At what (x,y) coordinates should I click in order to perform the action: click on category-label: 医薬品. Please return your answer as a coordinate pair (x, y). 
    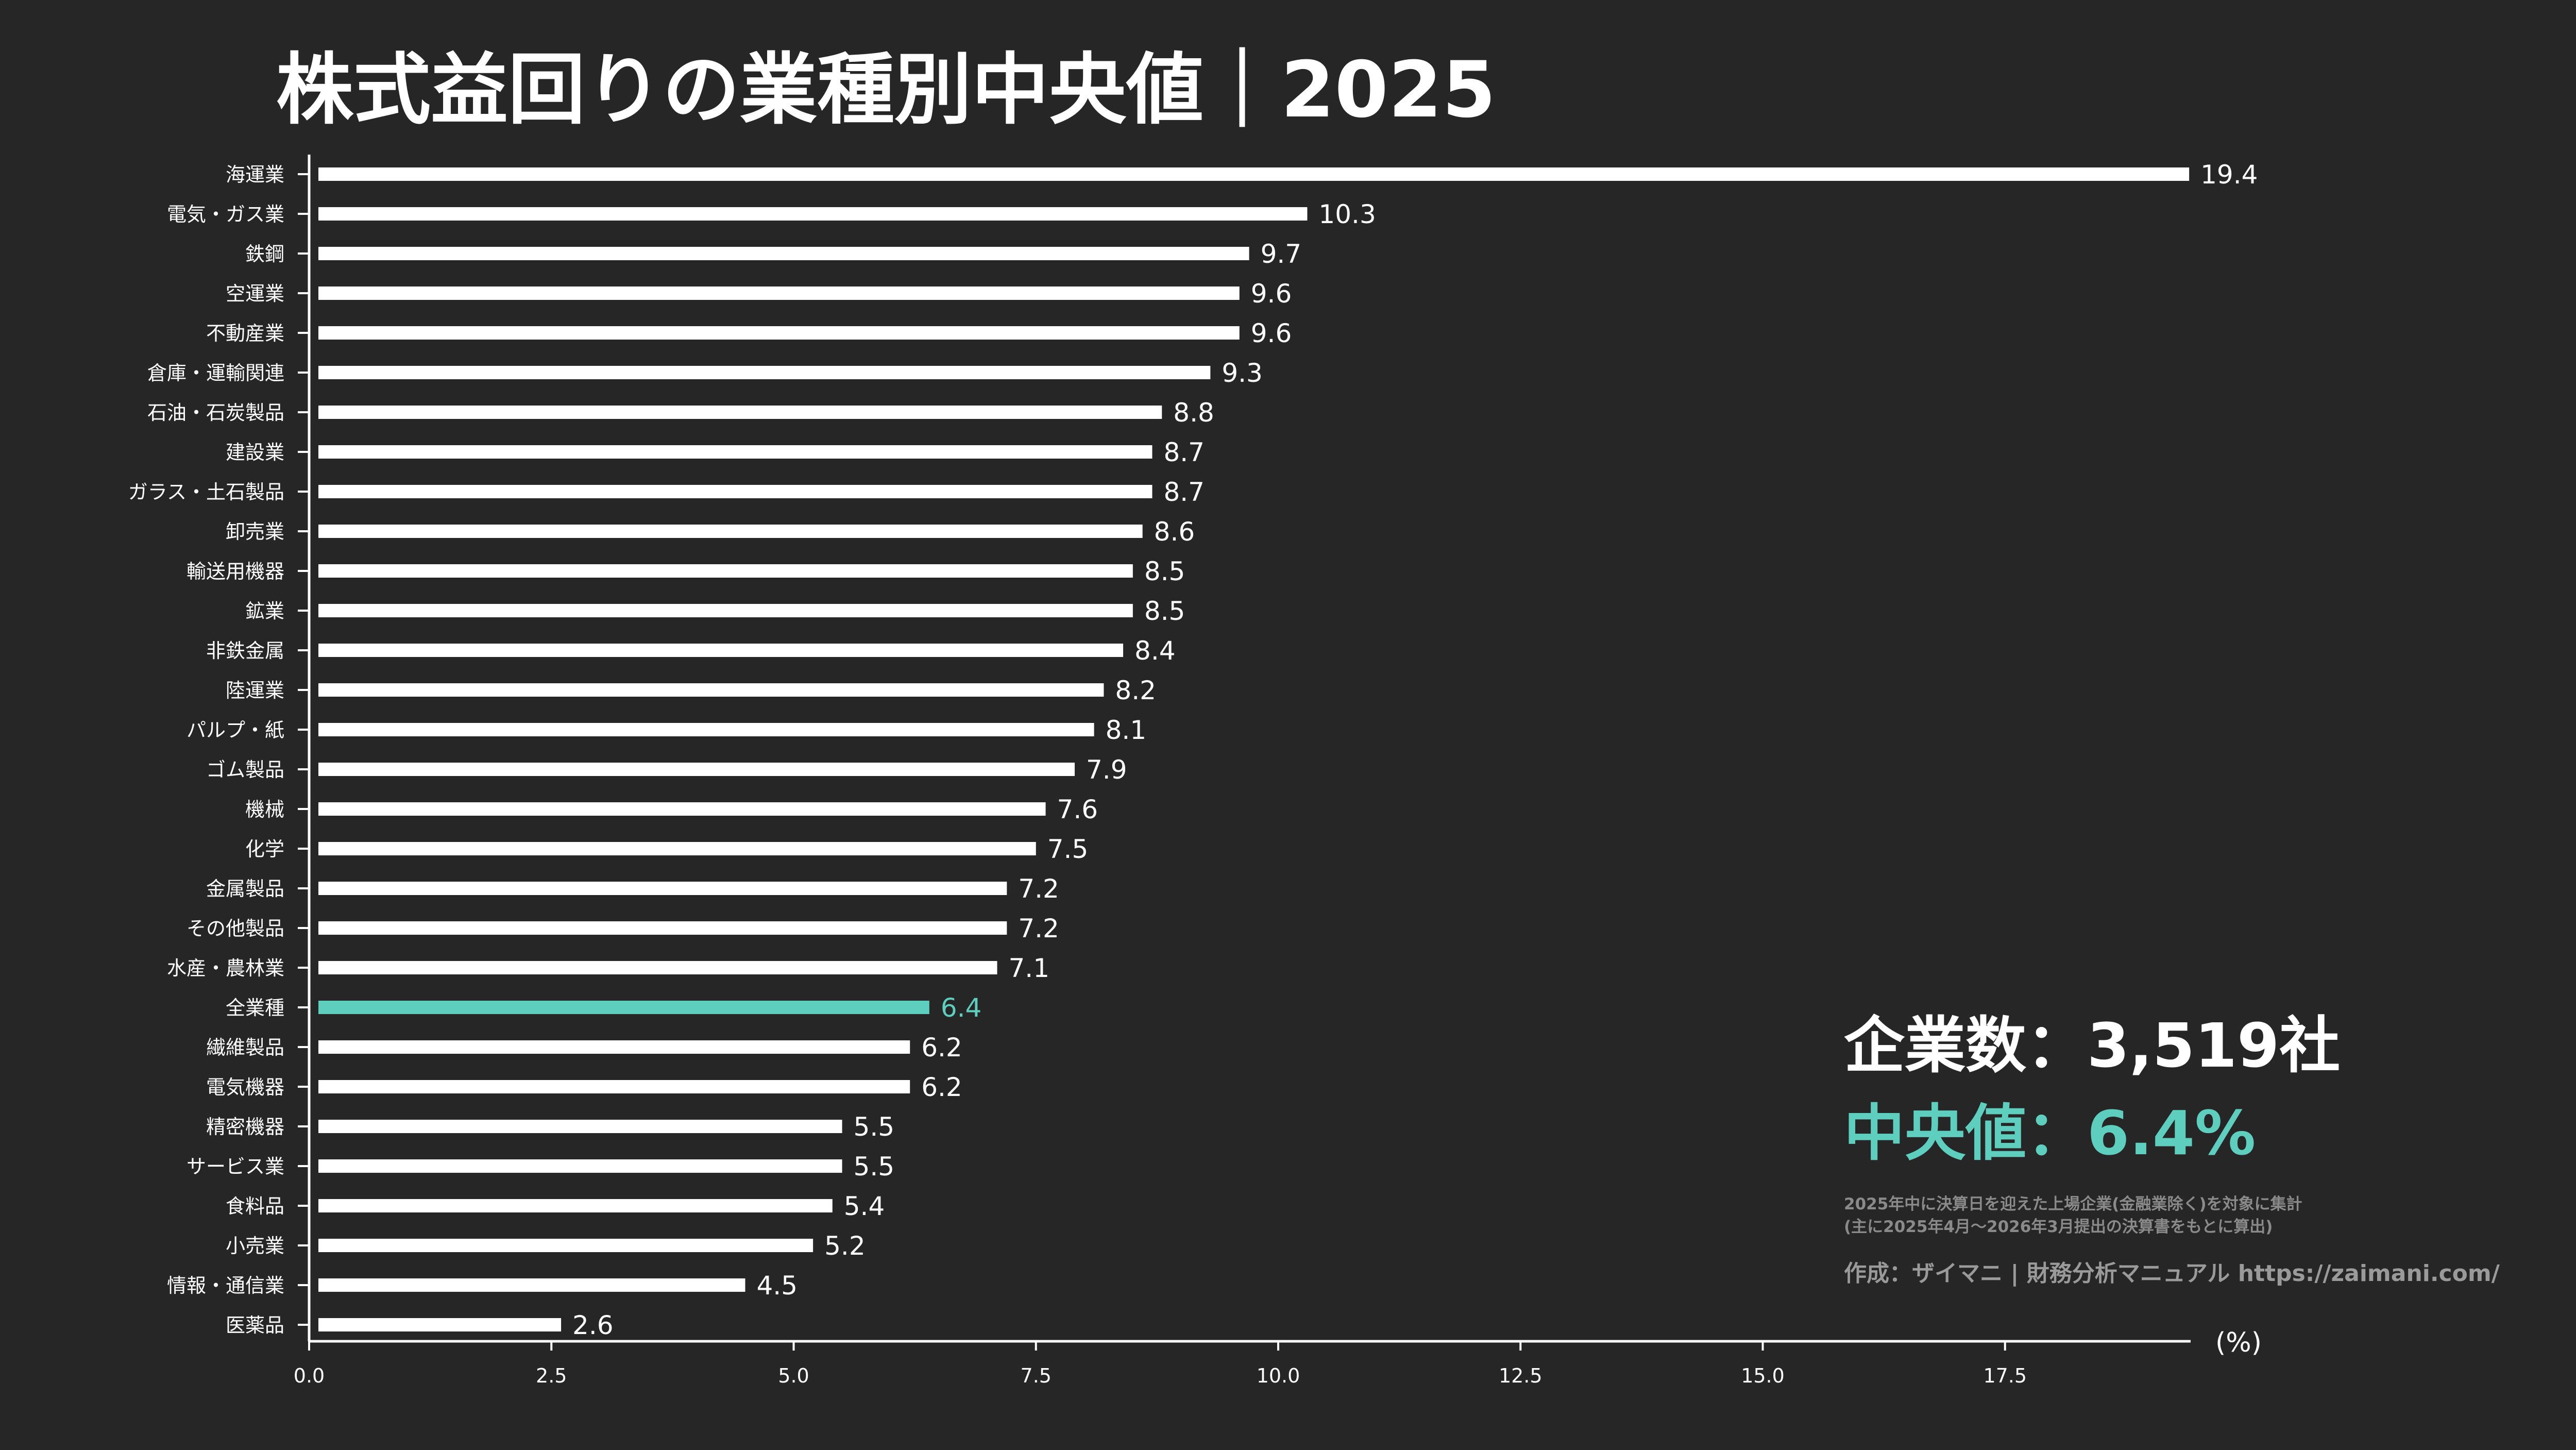
    Looking at the image, I should click on (255, 1325).